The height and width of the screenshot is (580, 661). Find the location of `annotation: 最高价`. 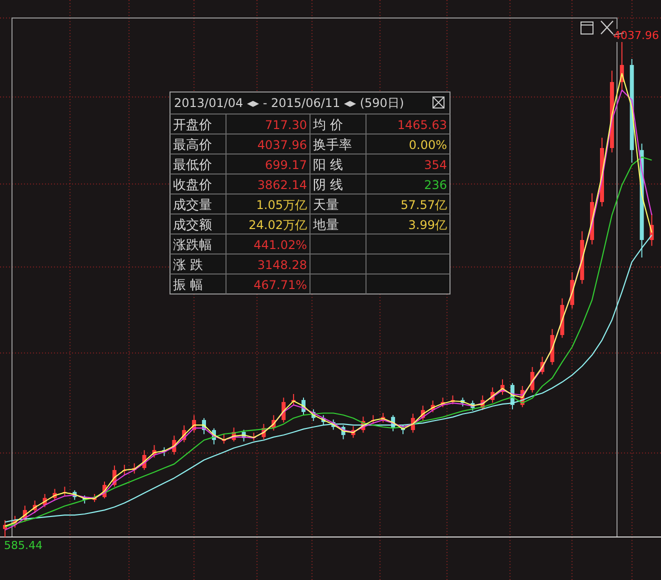

annotation: 最高价 is located at coordinates (192, 145).